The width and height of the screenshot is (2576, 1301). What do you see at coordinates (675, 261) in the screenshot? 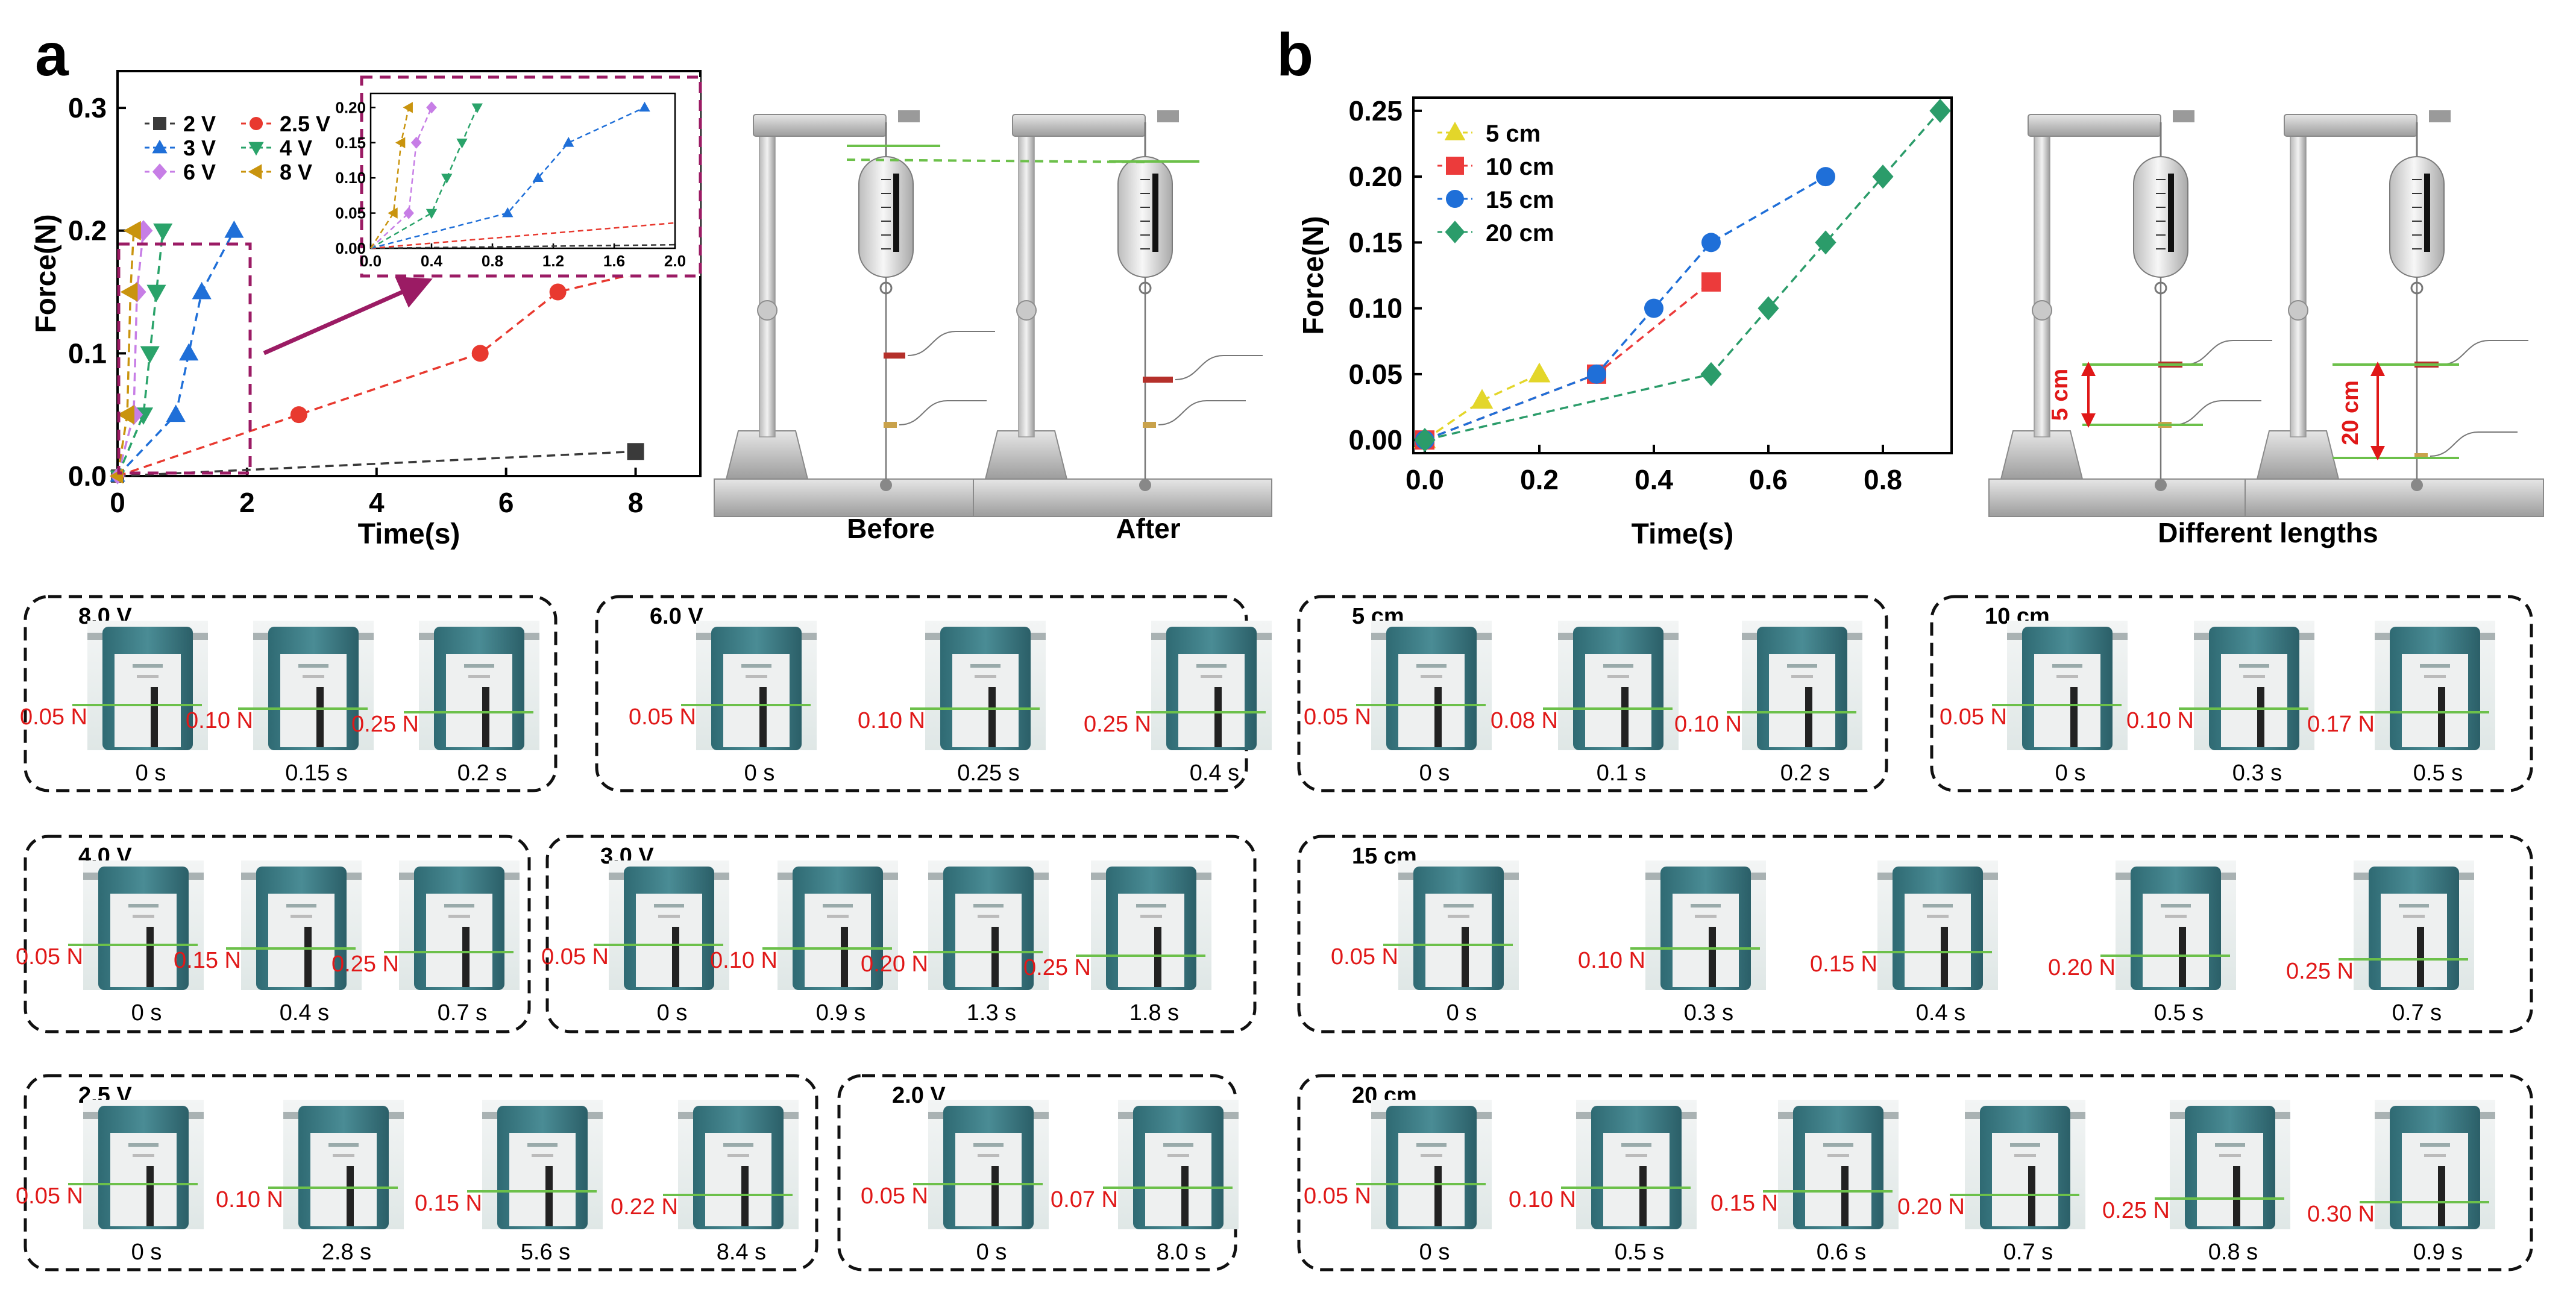
I see `inset-x-tick-label: 2.0` at bounding box center [675, 261].